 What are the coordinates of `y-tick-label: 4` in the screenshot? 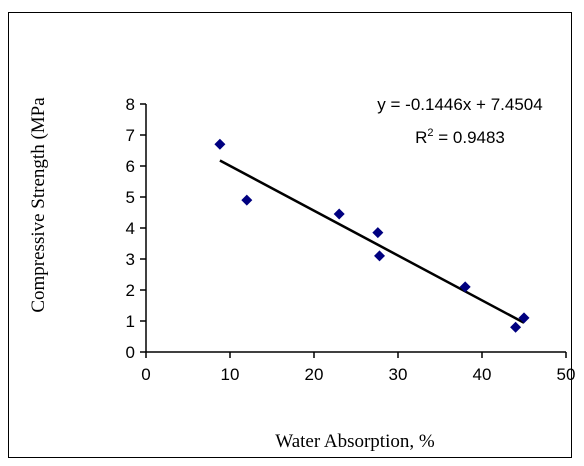 It's located at (130, 228).